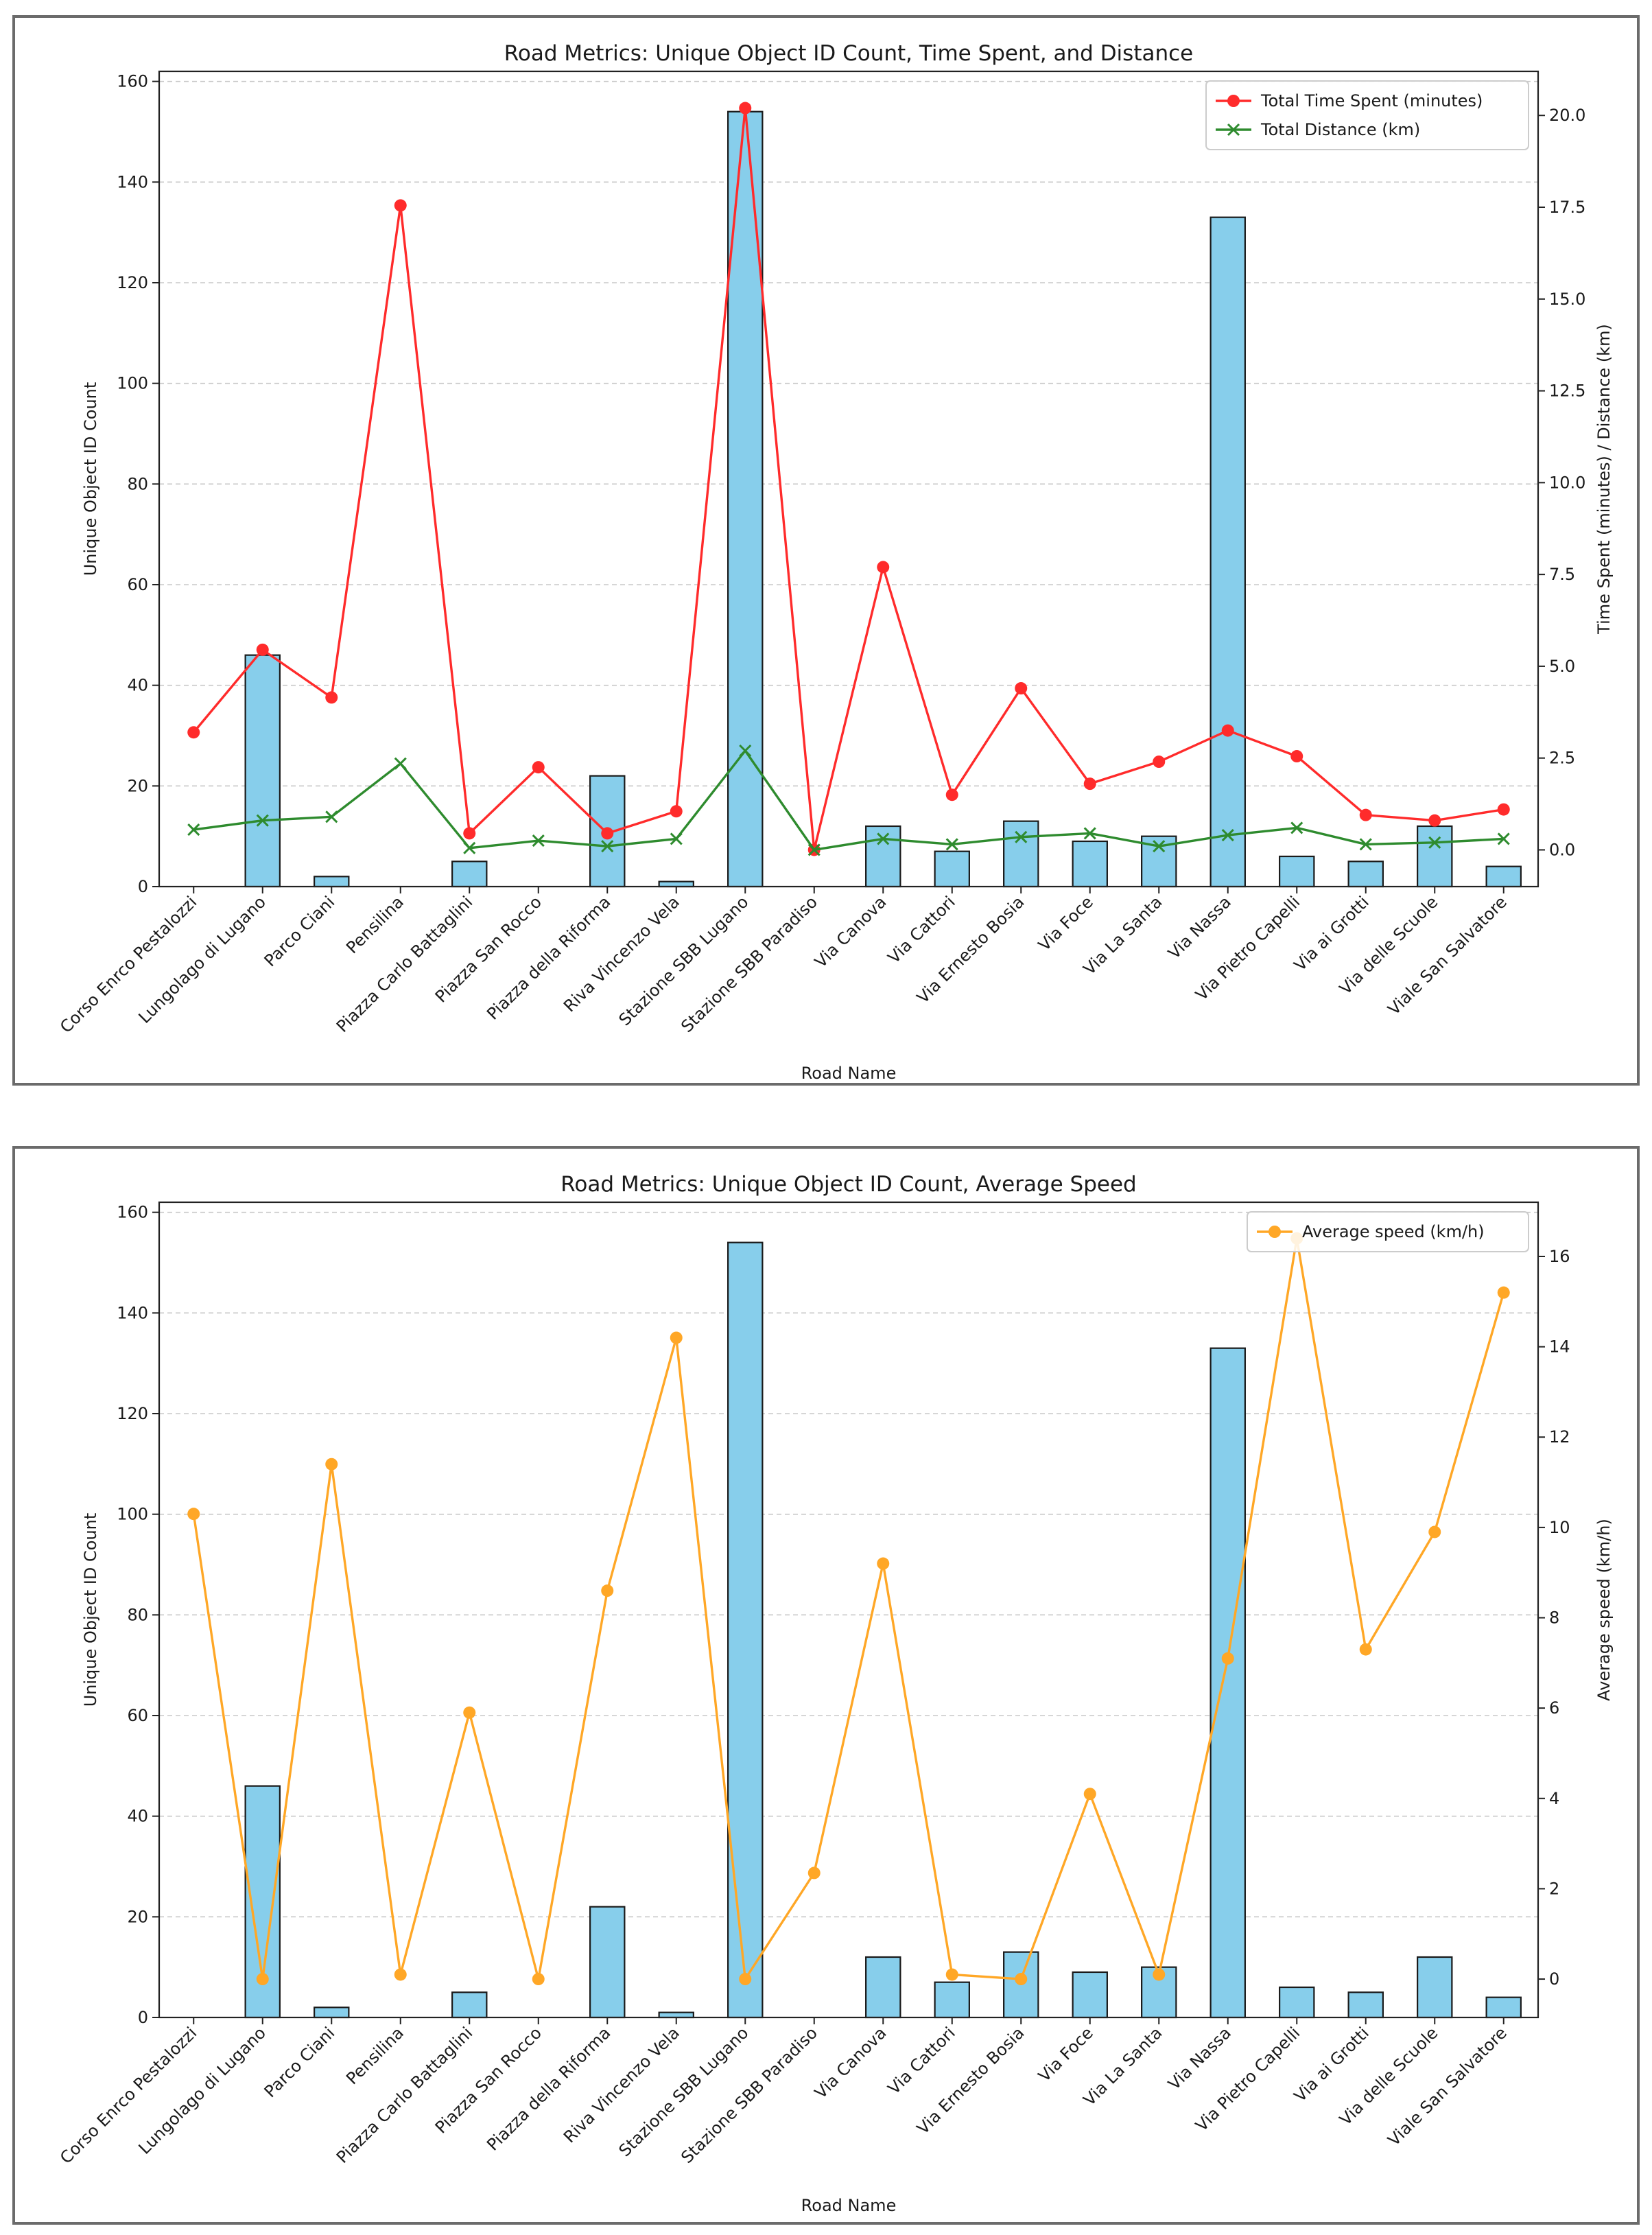 This screenshot has width=1652, height=2235. Describe the element at coordinates (90, 479) in the screenshot. I see `y-axis-label: Unique Object ID Count` at that location.